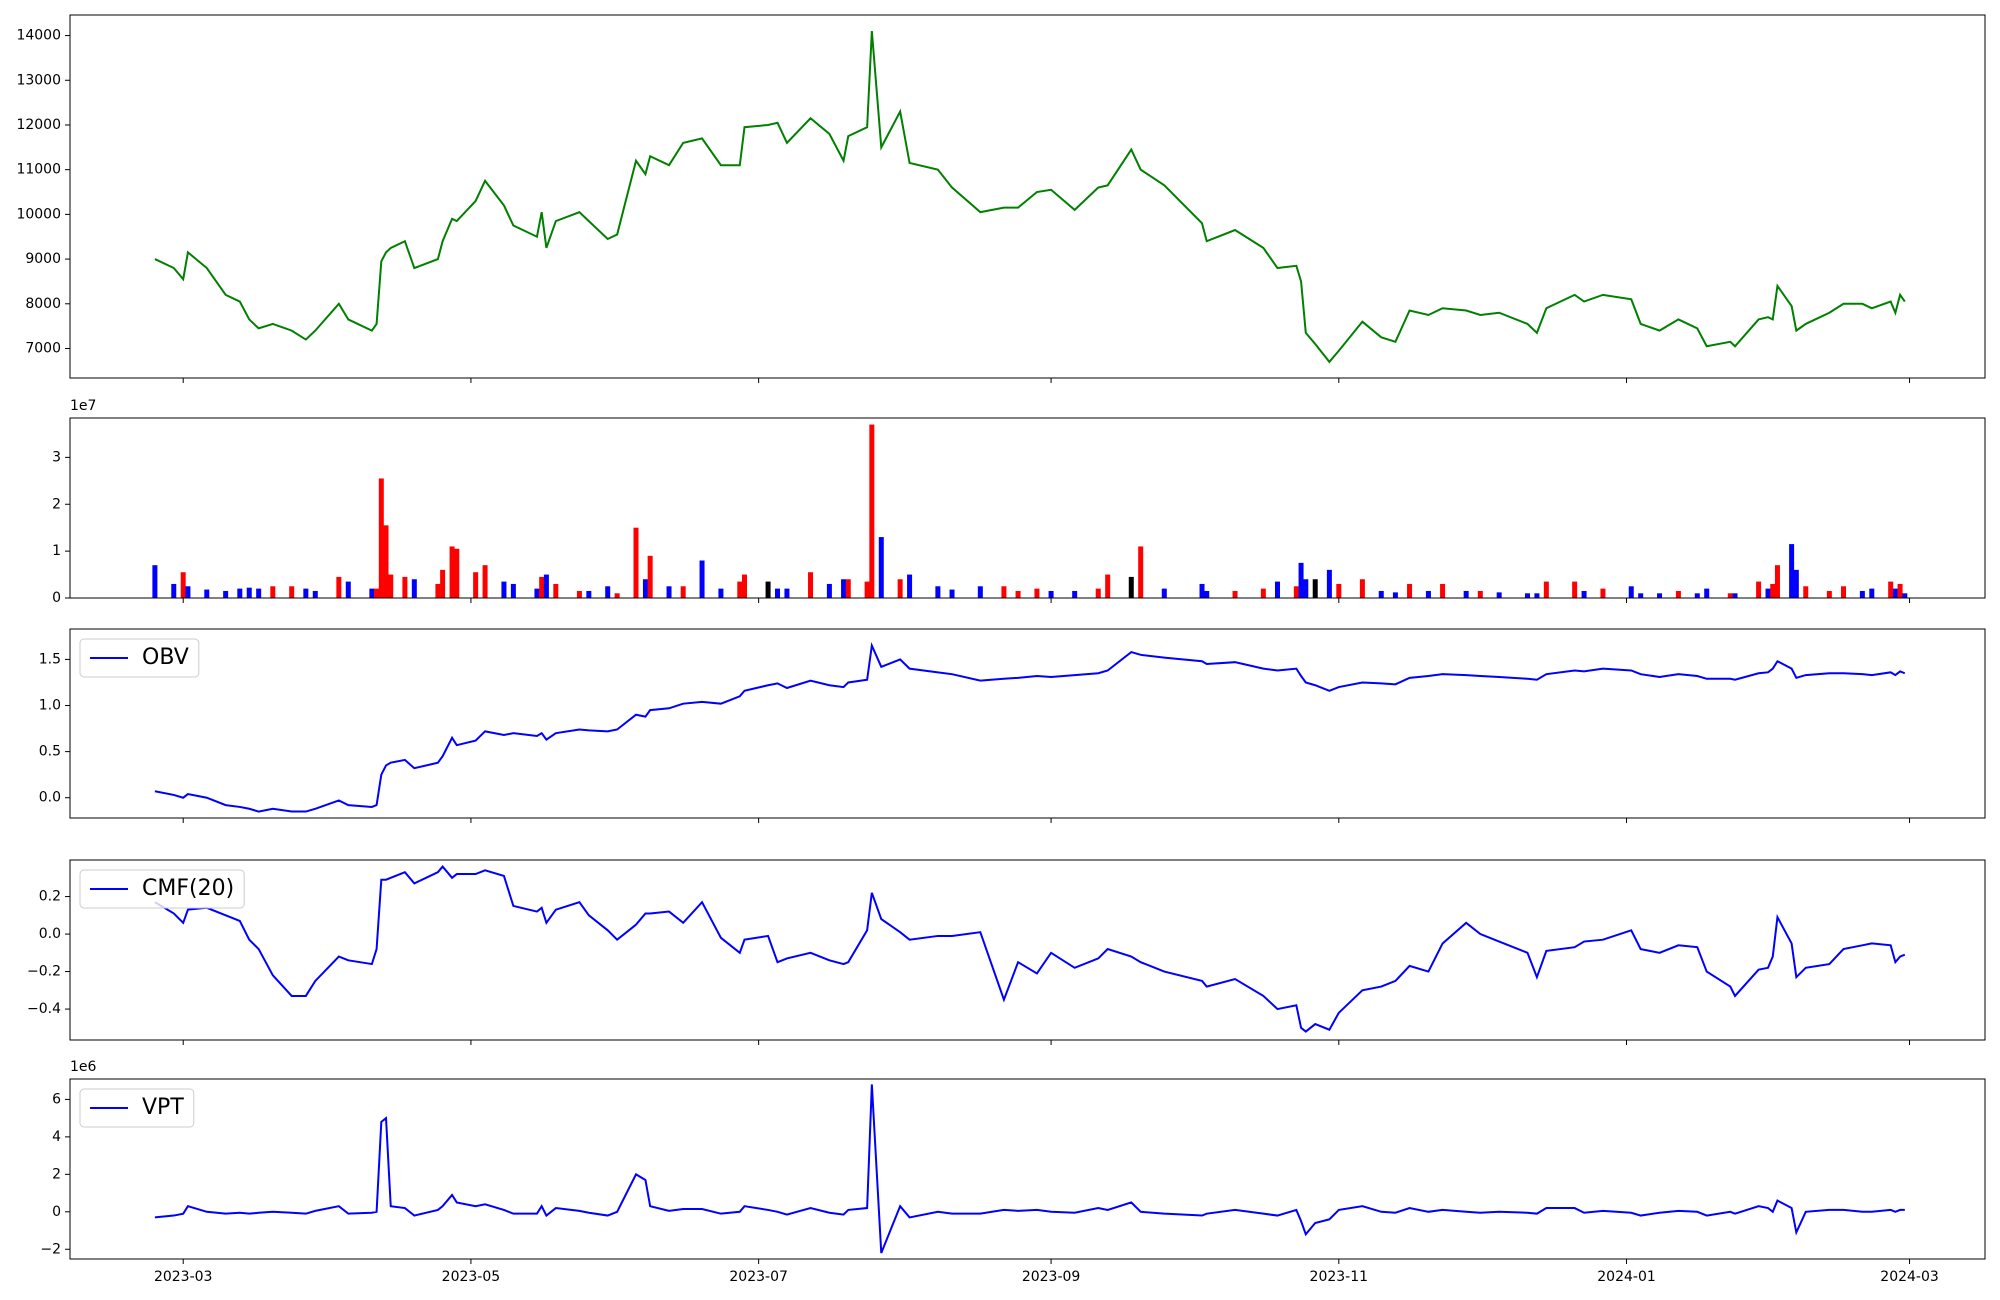  Describe the element at coordinates (162, 889) in the screenshot. I see `legend: CMF(20)` at that location.